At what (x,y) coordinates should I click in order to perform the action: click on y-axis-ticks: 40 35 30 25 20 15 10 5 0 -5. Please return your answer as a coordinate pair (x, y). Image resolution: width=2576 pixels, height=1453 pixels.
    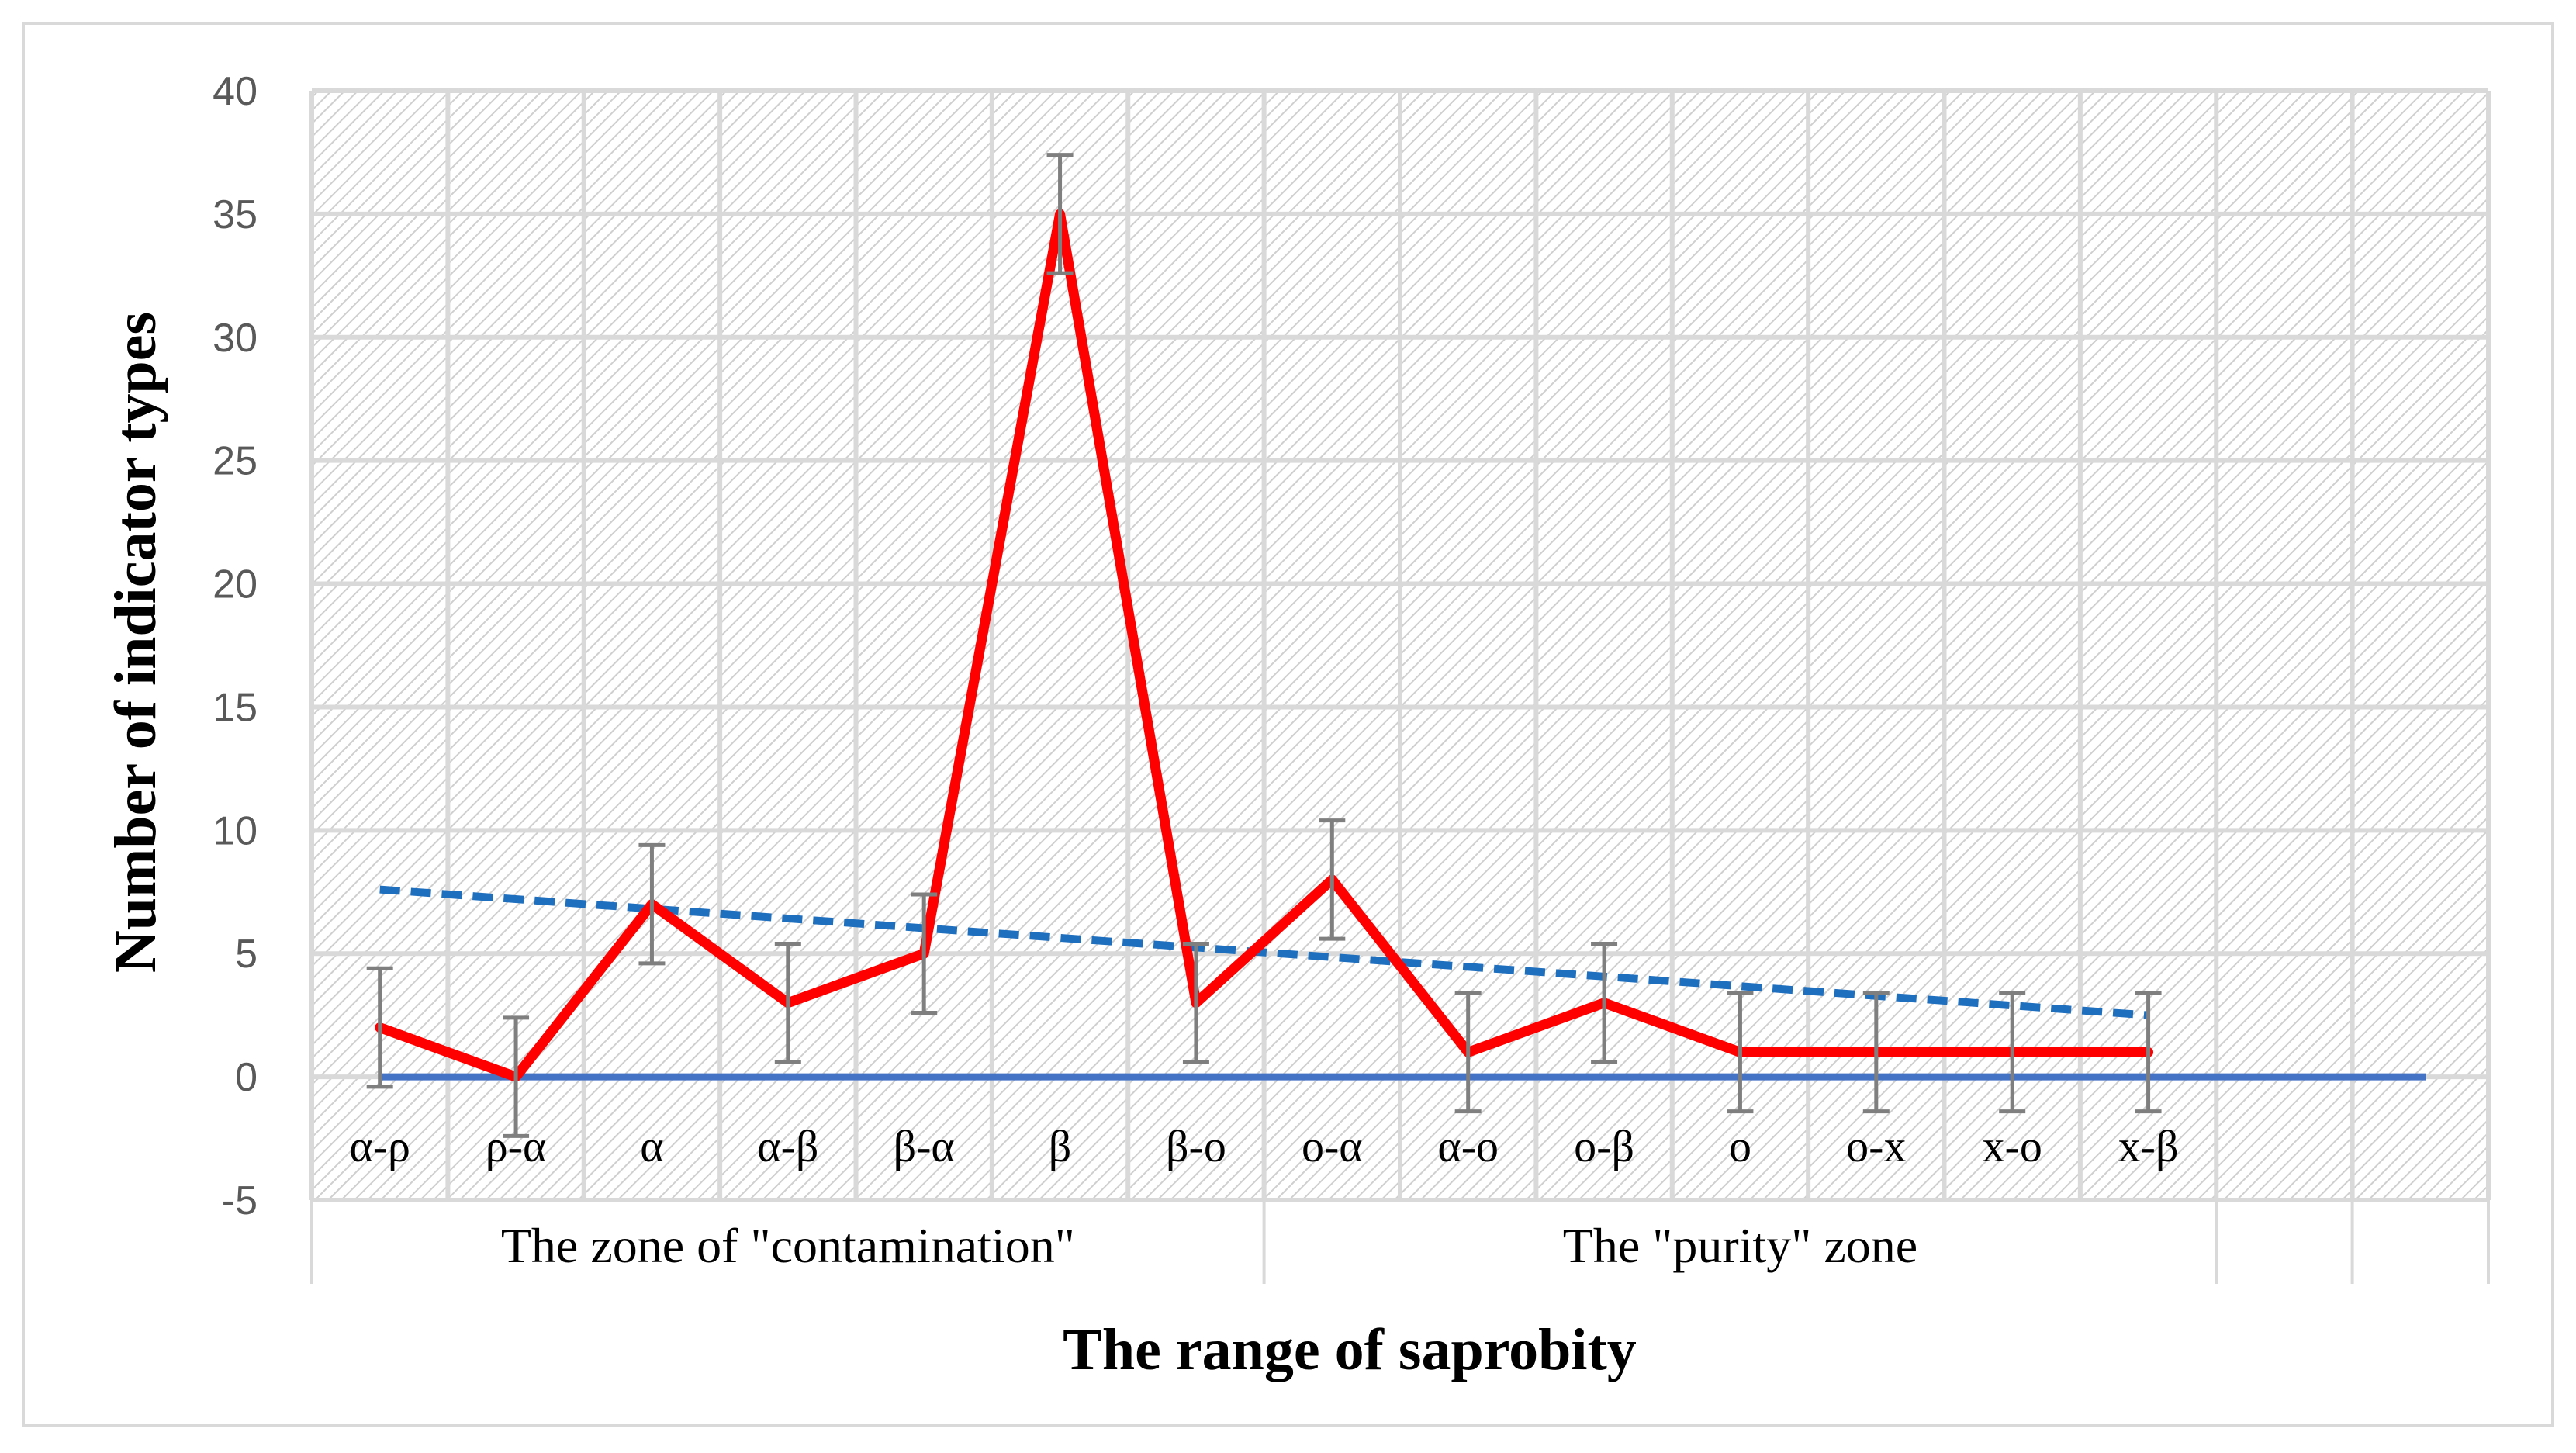
    Looking at the image, I should click on (235, 646).